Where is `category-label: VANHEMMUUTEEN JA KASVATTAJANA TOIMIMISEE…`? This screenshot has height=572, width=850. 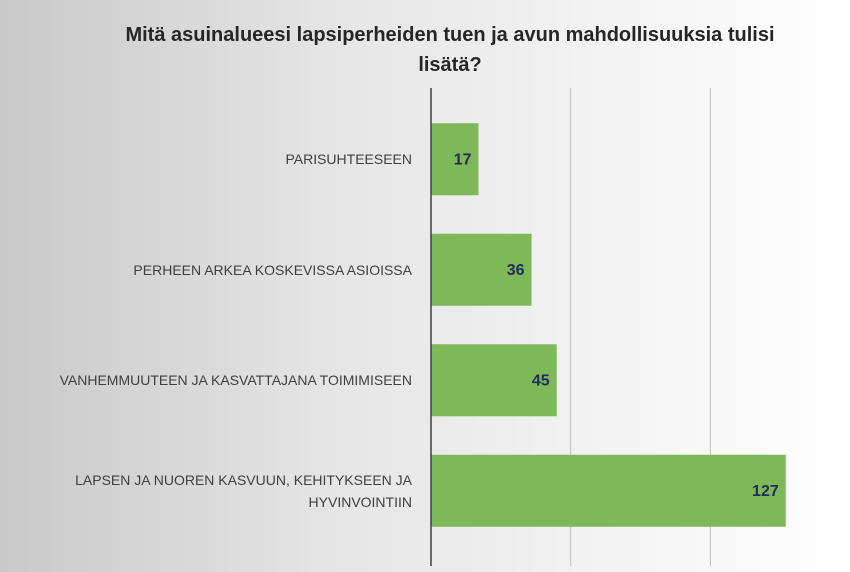
category-label: VANHEMMUUTEEN JA KASVATTAJANA TOIMIMISEE… is located at coordinates (235, 380).